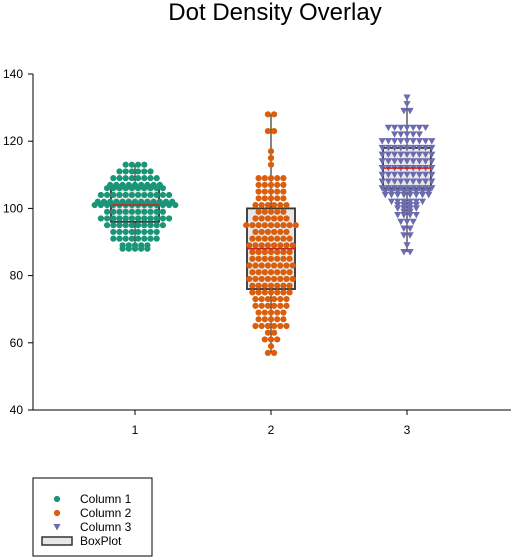  Describe the element at coordinates (106, 527) in the screenshot. I see `legend-label: Column 3` at that location.